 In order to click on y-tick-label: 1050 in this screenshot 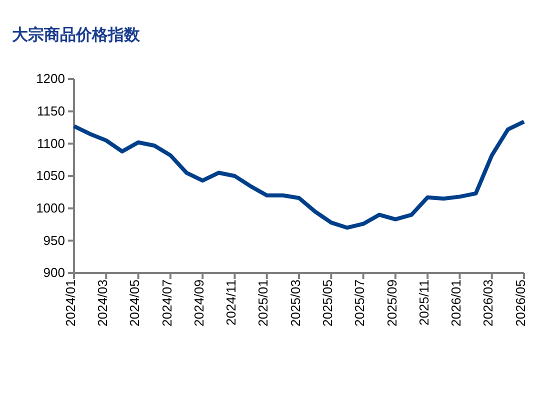, I will do `click(50, 176)`.